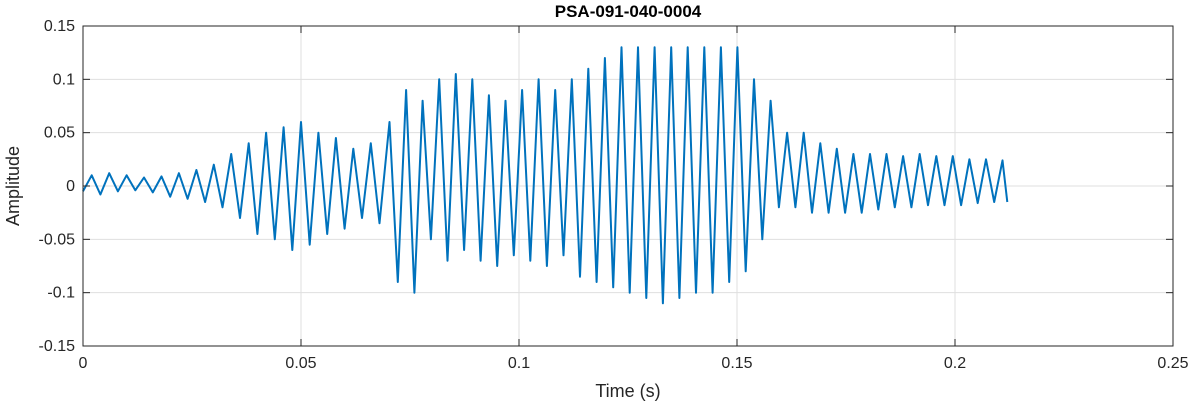 The width and height of the screenshot is (1193, 404). I want to click on x-tick-label: 0, so click(83, 363).